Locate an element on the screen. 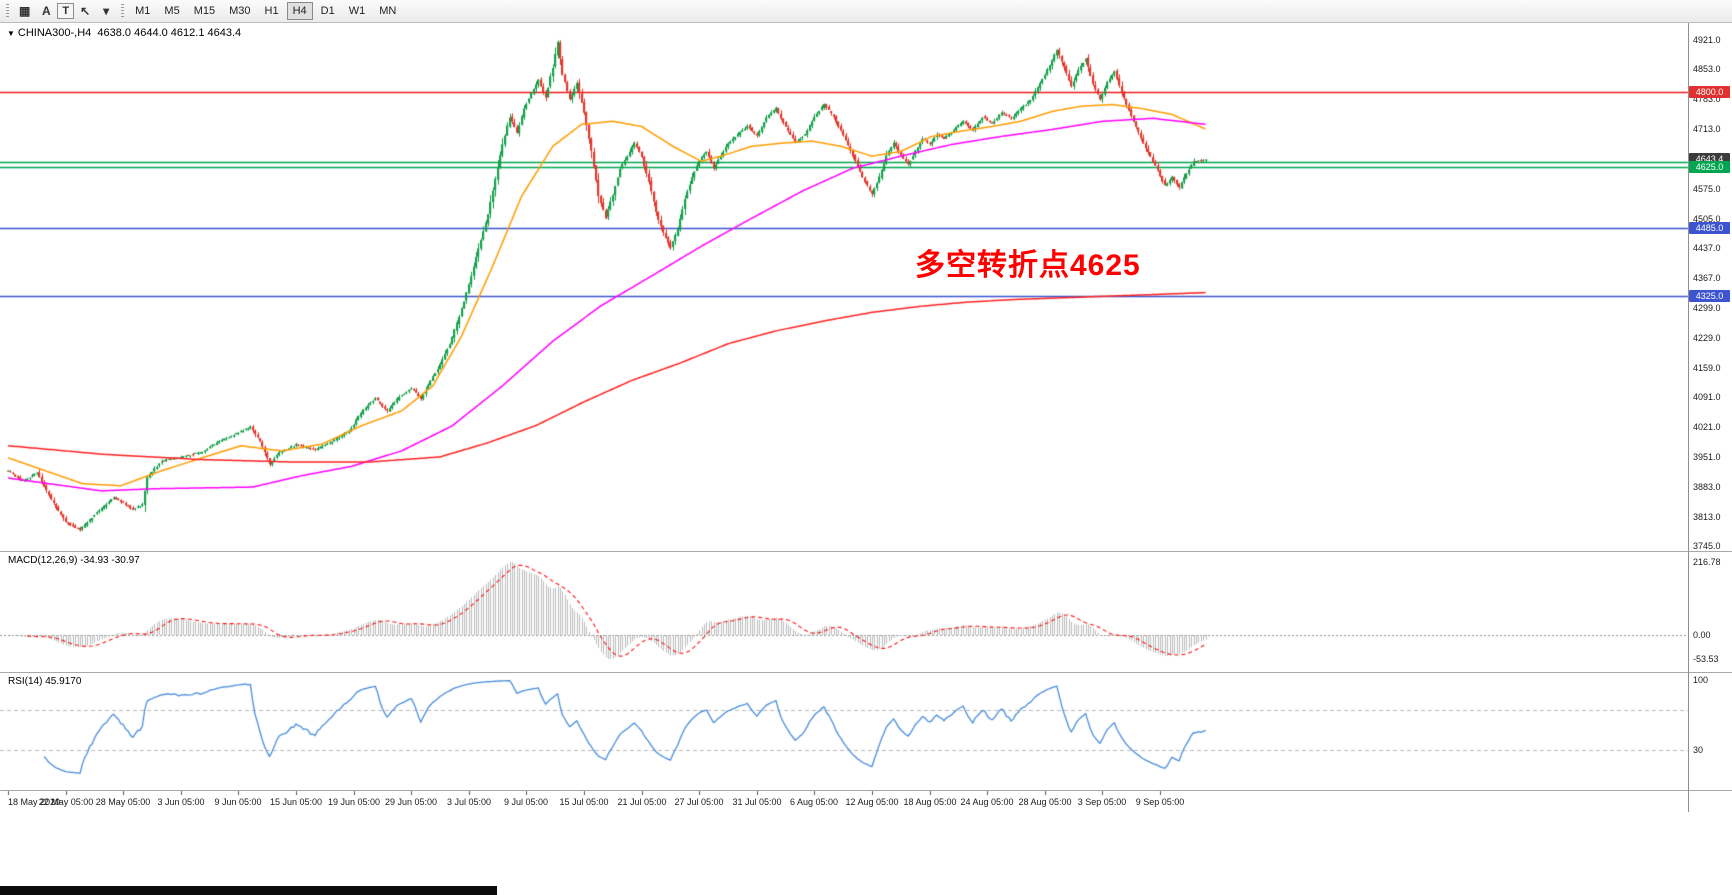 The height and width of the screenshot is (895, 1732). toolbar-drag-handle is located at coordinates (7, 11).